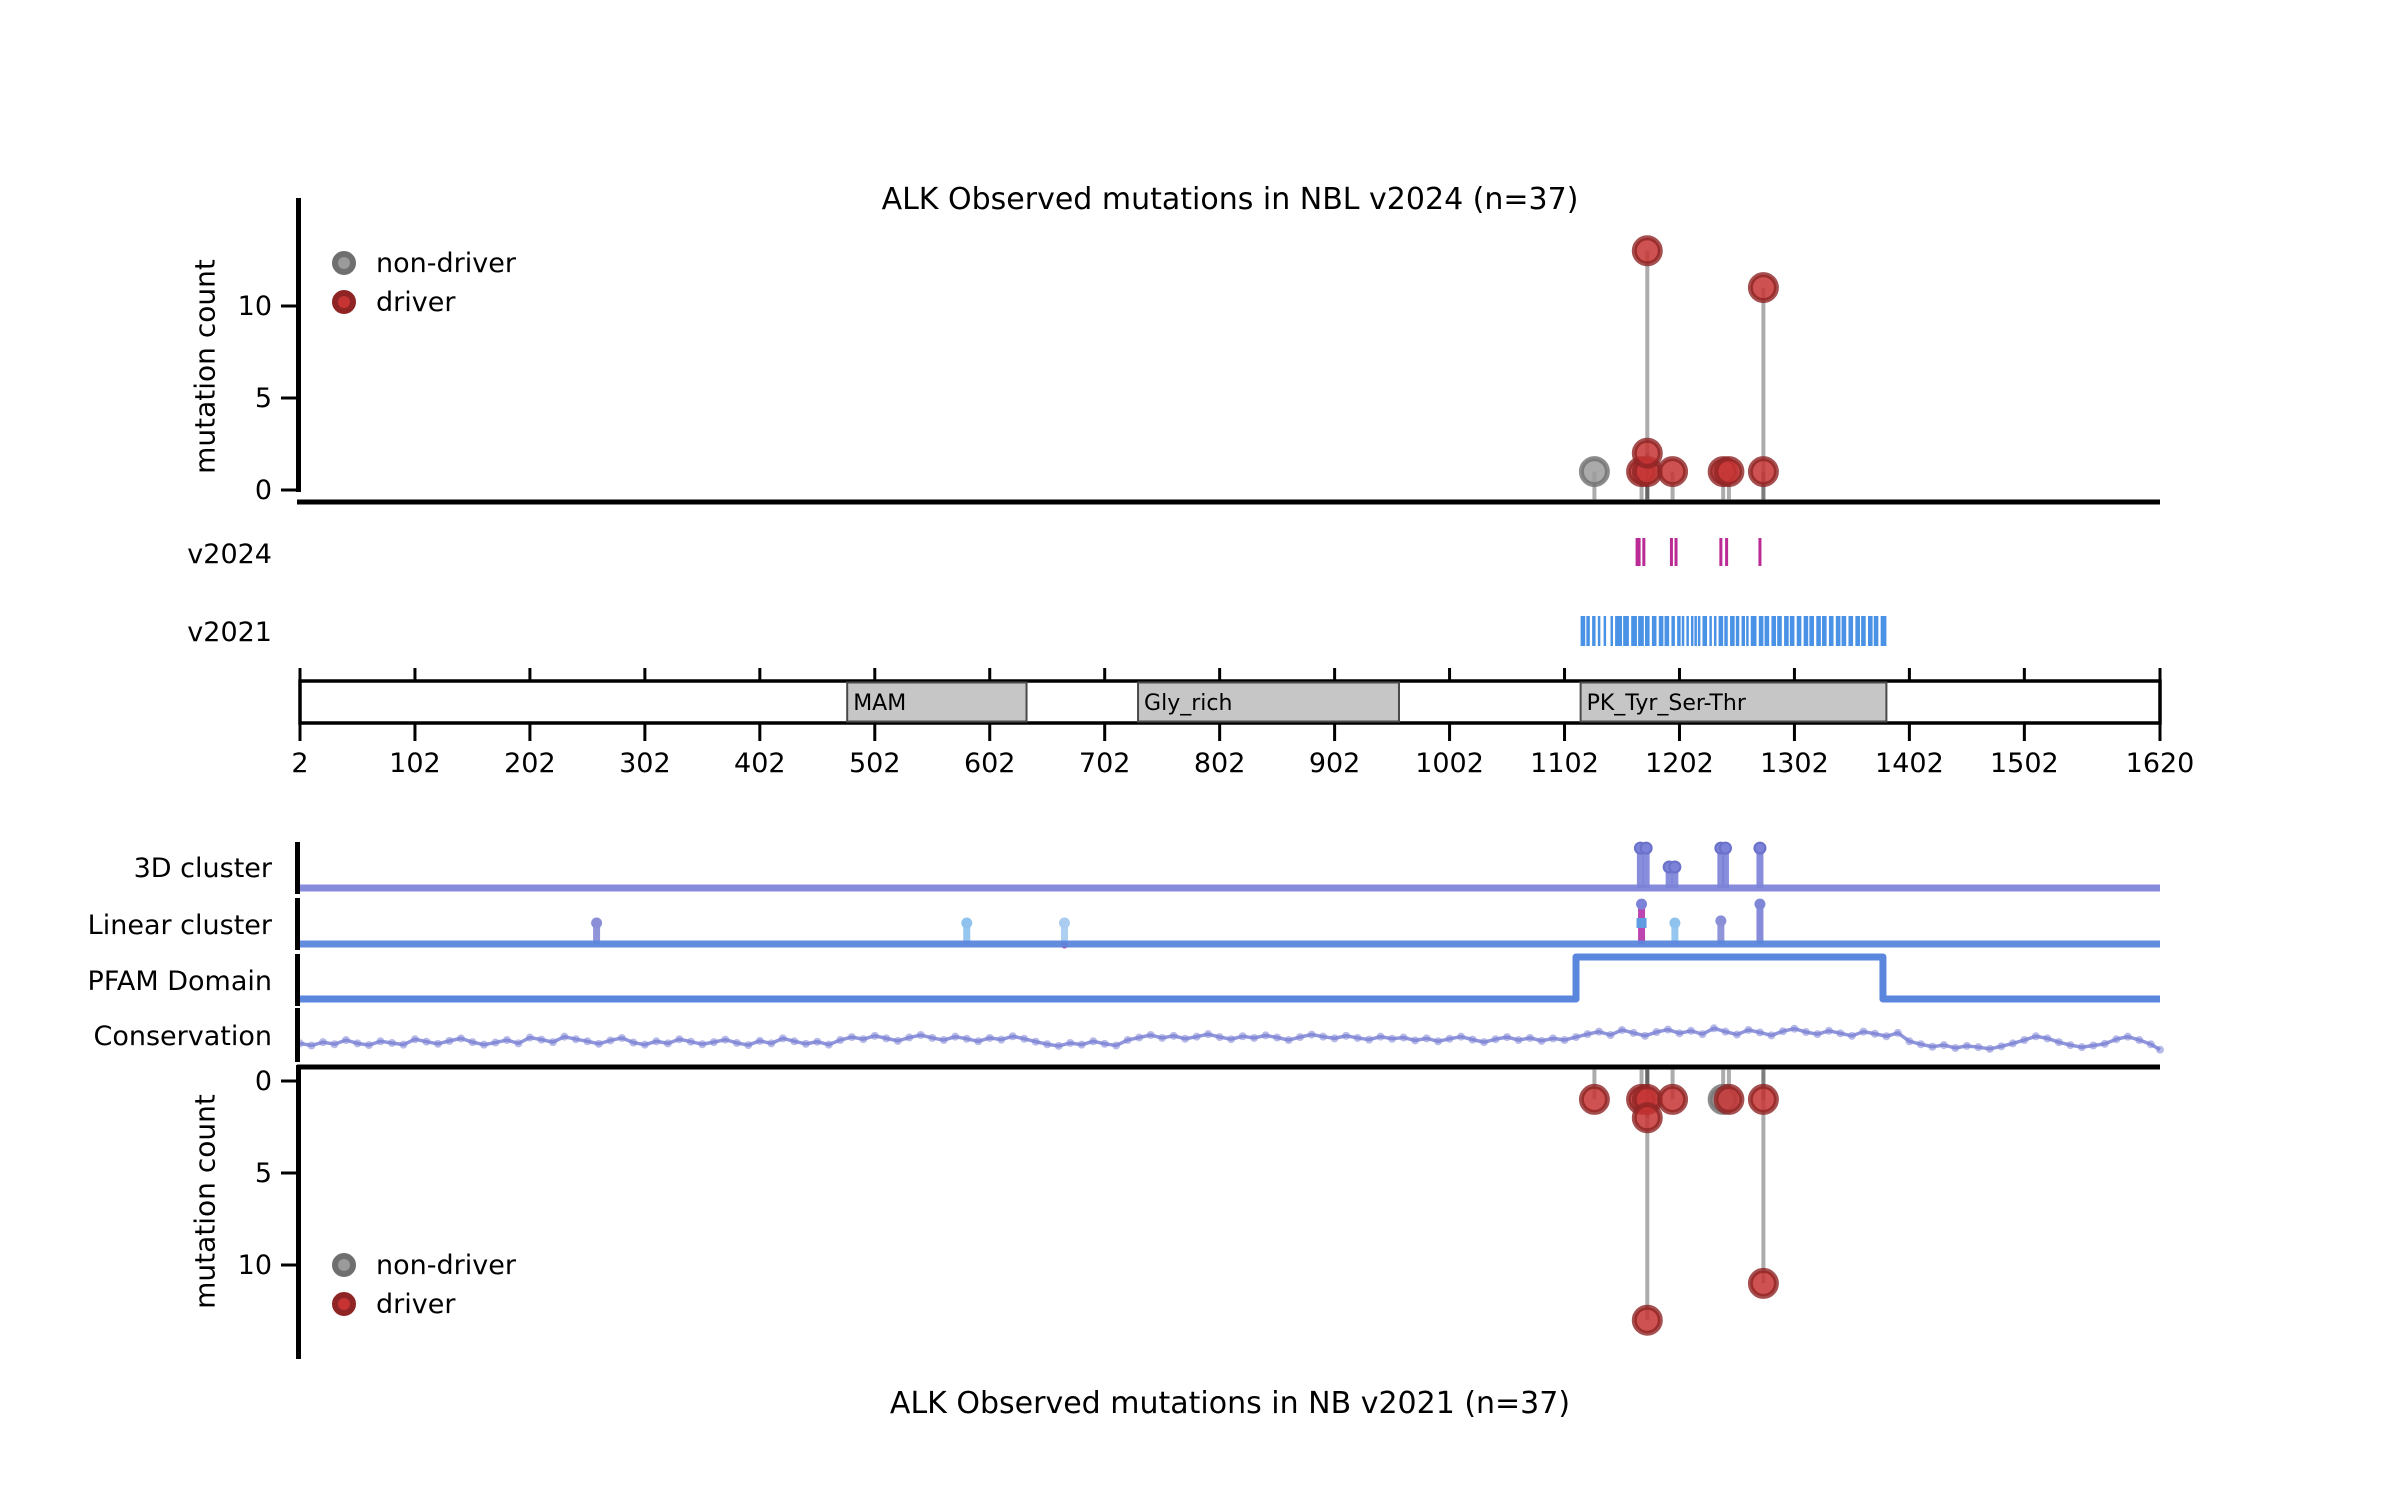 The image size is (2400, 1500). Describe the element at coordinates (298, 1212) in the screenshot. I see `y-axis-spine` at that location.